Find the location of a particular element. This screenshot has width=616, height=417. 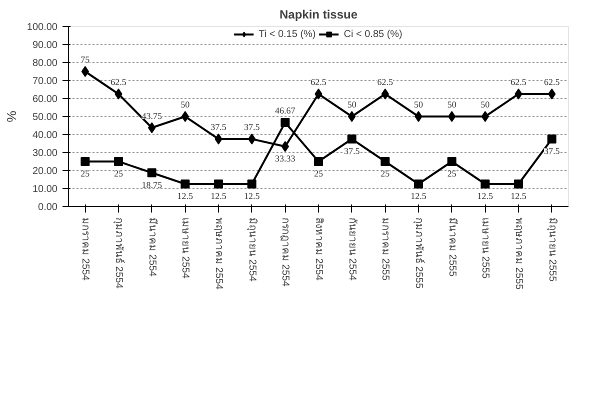

y-tick-label: 20.00 is located at coordinates (45, 171).